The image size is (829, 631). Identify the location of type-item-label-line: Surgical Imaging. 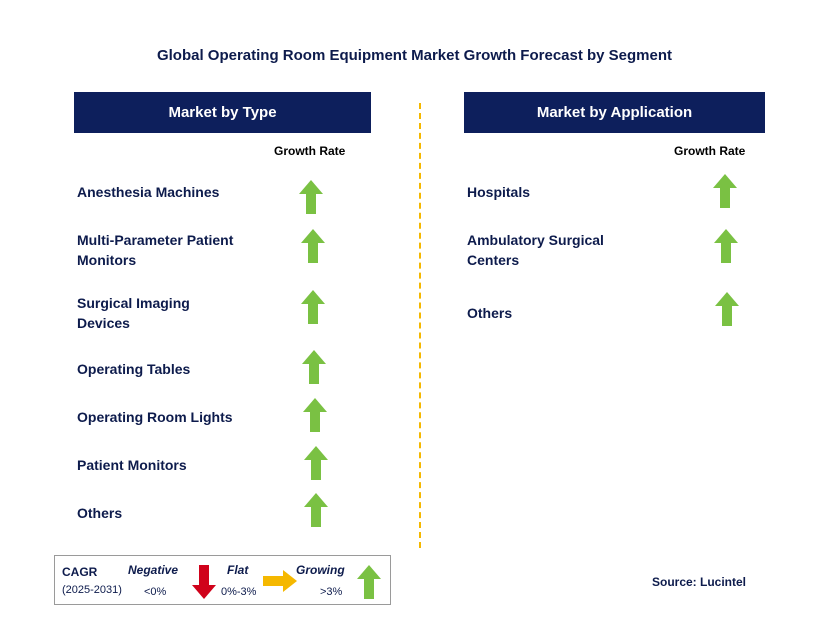
(133, 303).